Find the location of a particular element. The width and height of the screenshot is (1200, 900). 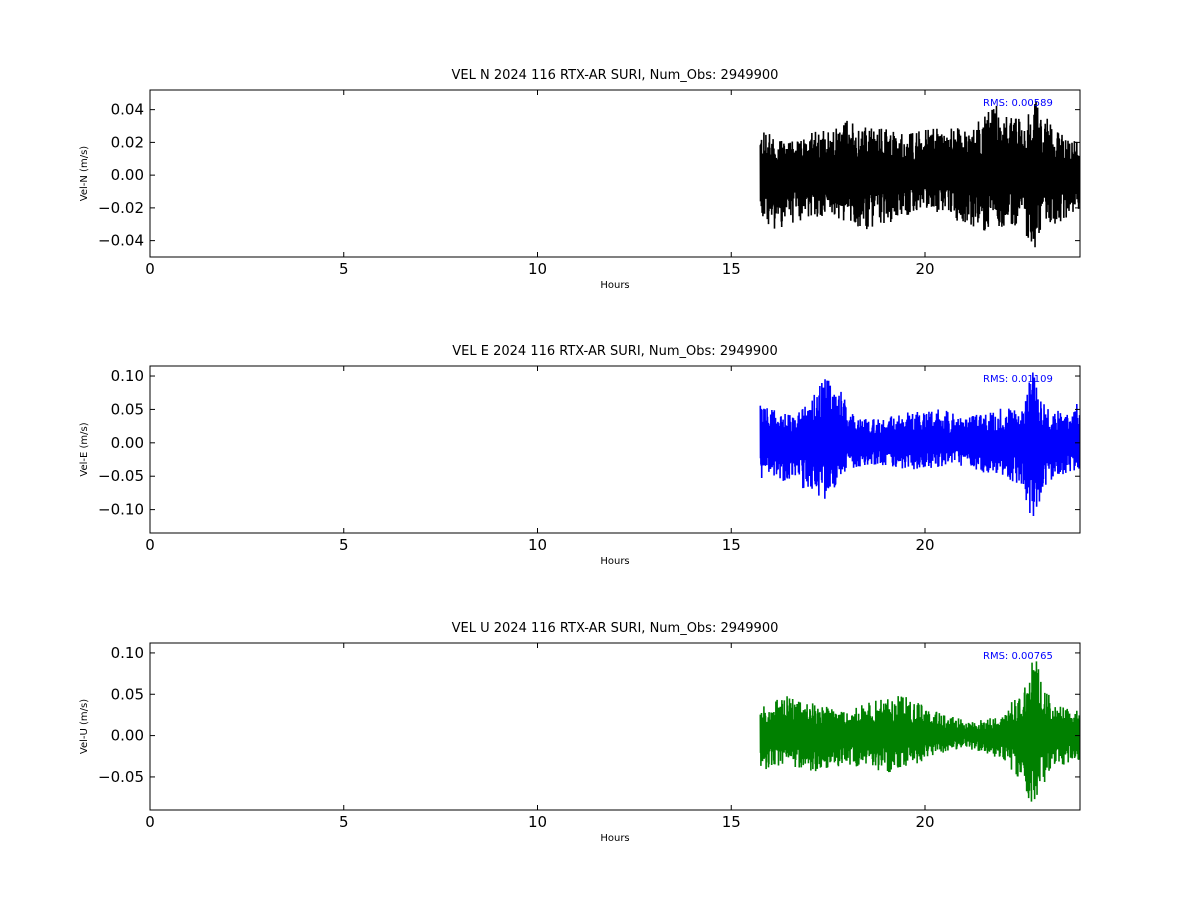

y-axis-label-e: Vel-E (m/s) is located at coordinates (84, 449).